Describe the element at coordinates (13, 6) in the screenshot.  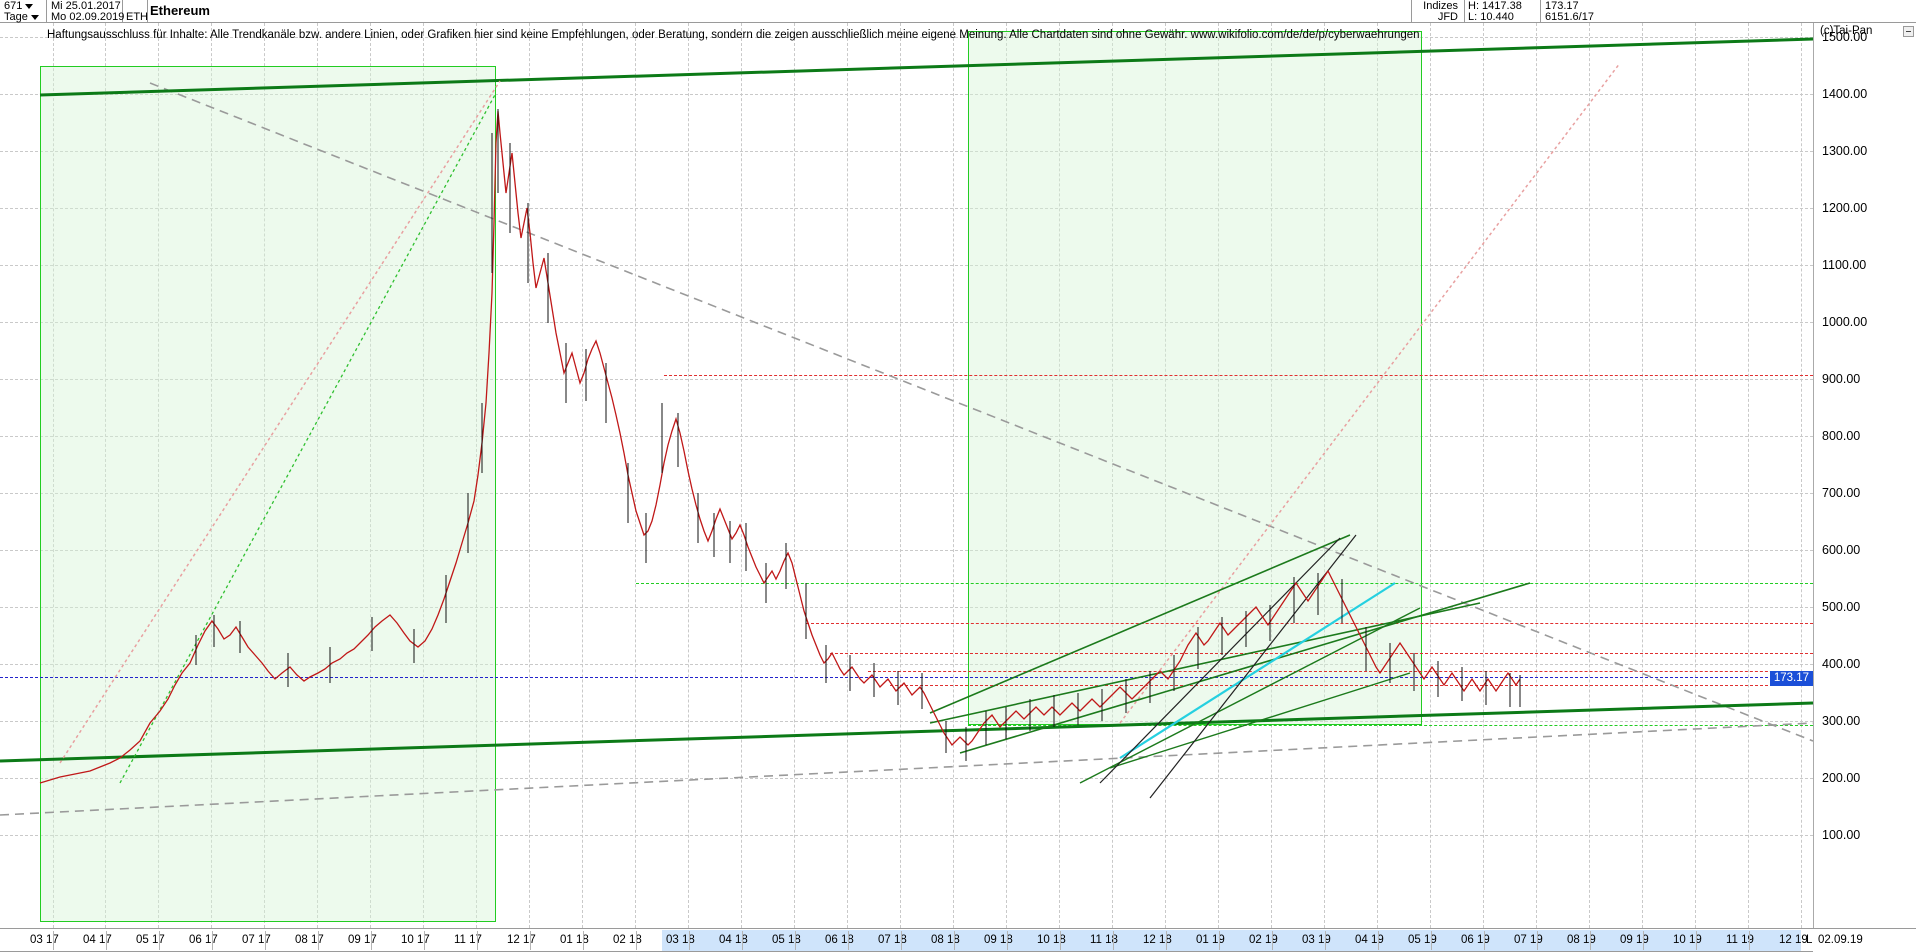
I see `bars-count-value: 671` at that location.